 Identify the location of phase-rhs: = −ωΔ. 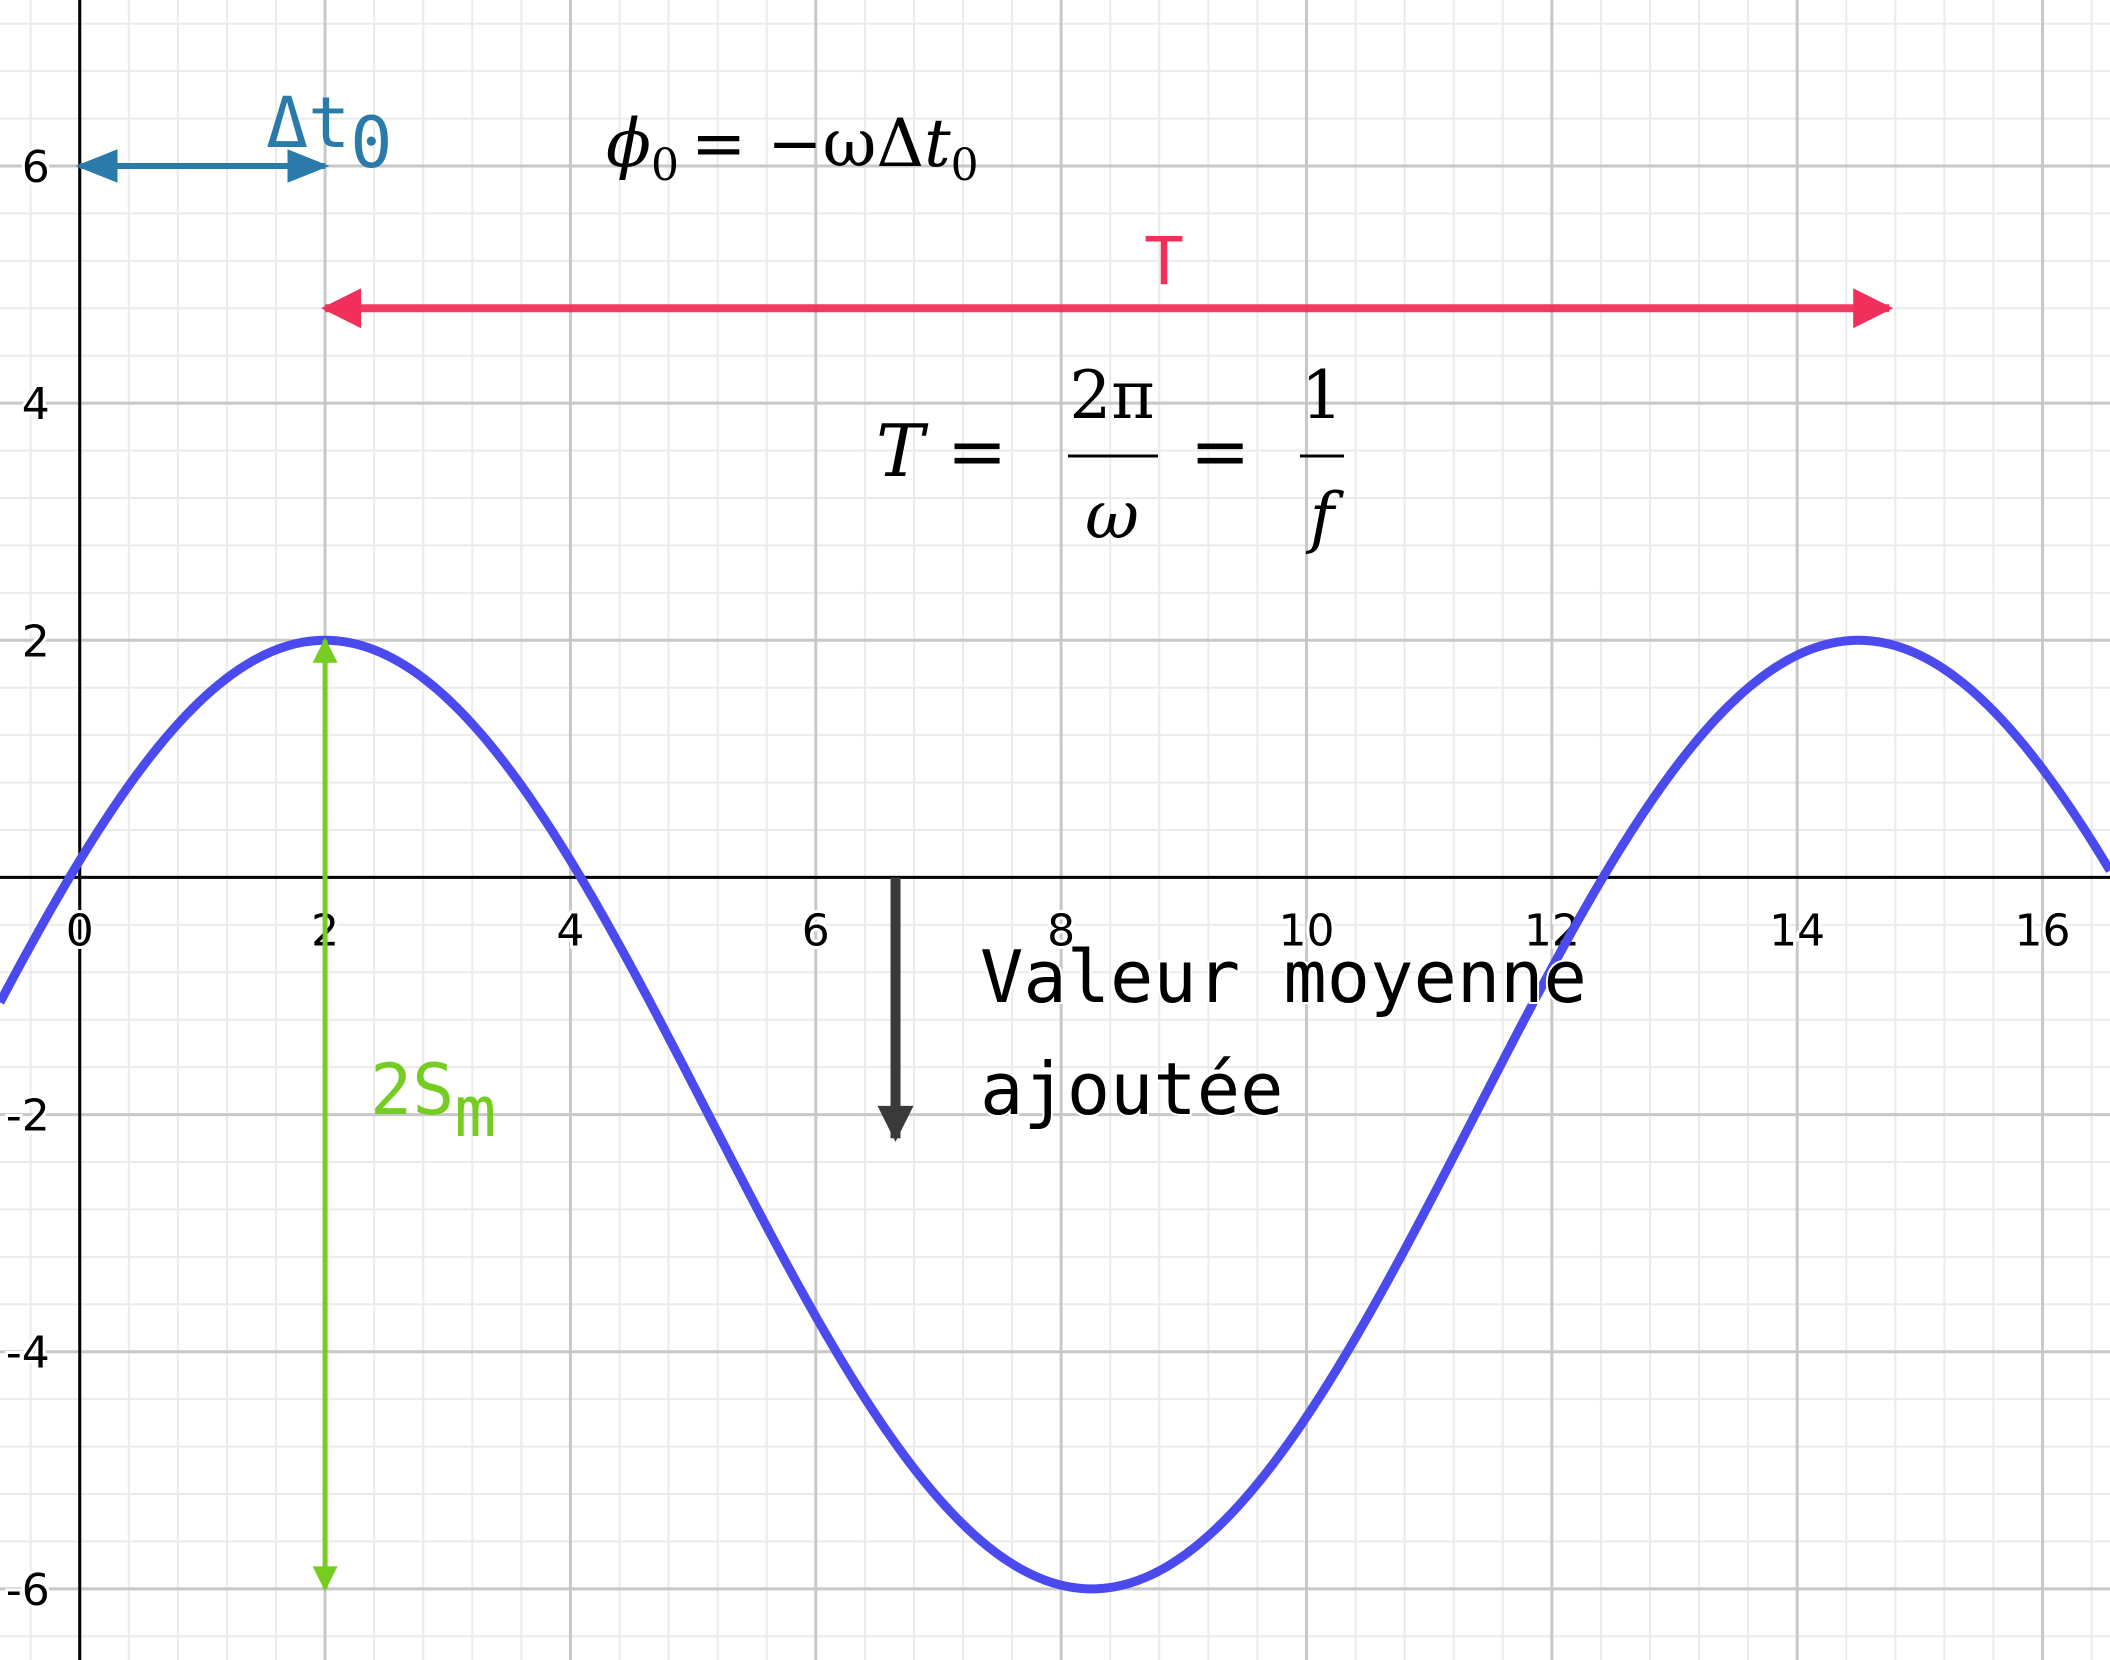
(807, 143).